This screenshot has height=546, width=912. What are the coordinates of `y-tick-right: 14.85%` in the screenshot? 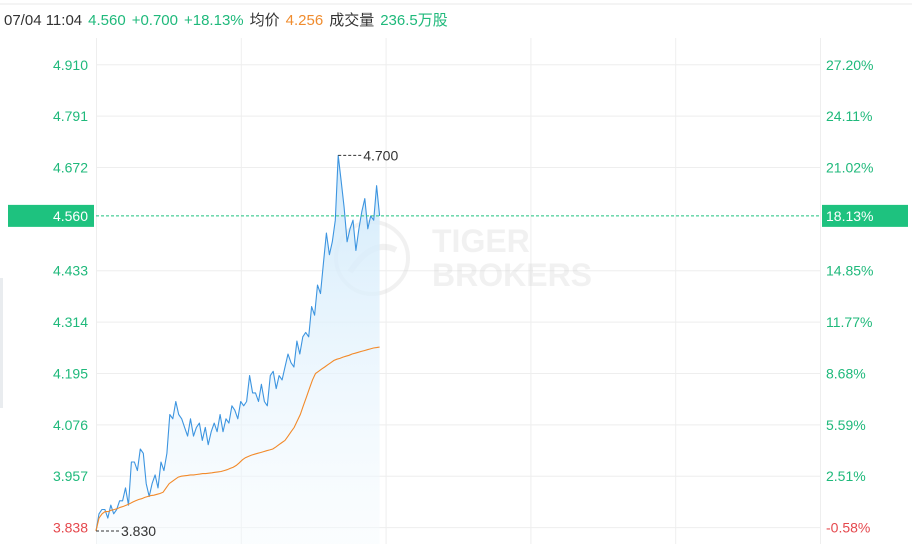 It's located at (849, 271).